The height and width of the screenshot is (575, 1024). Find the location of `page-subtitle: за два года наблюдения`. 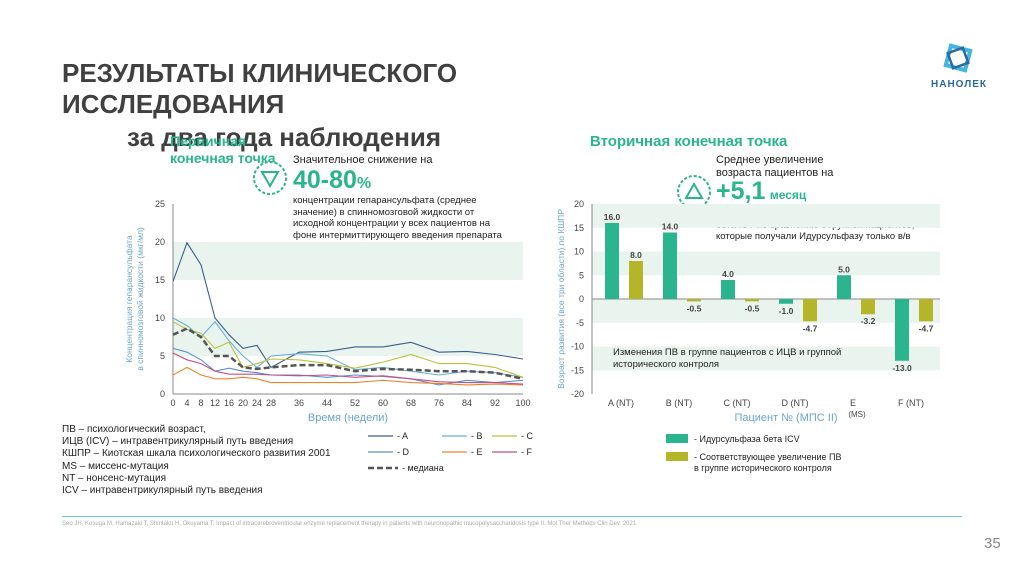

page-subtitle: за два года наблюдения is located at coordinates (284, 137).